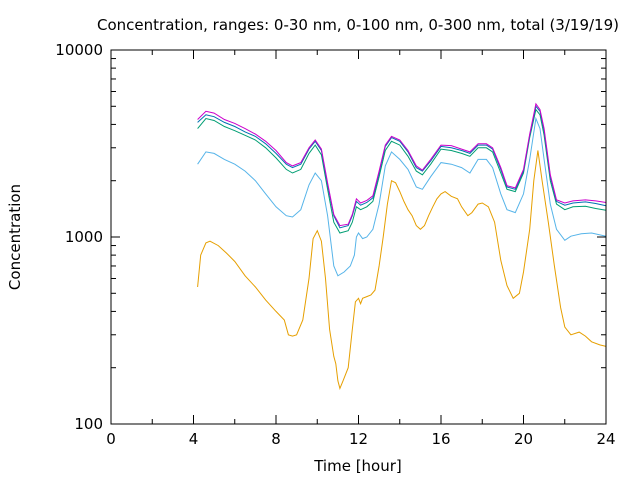 The image size is (640, 480). I want to click on x-tick-label: 8, so click(276, 439).